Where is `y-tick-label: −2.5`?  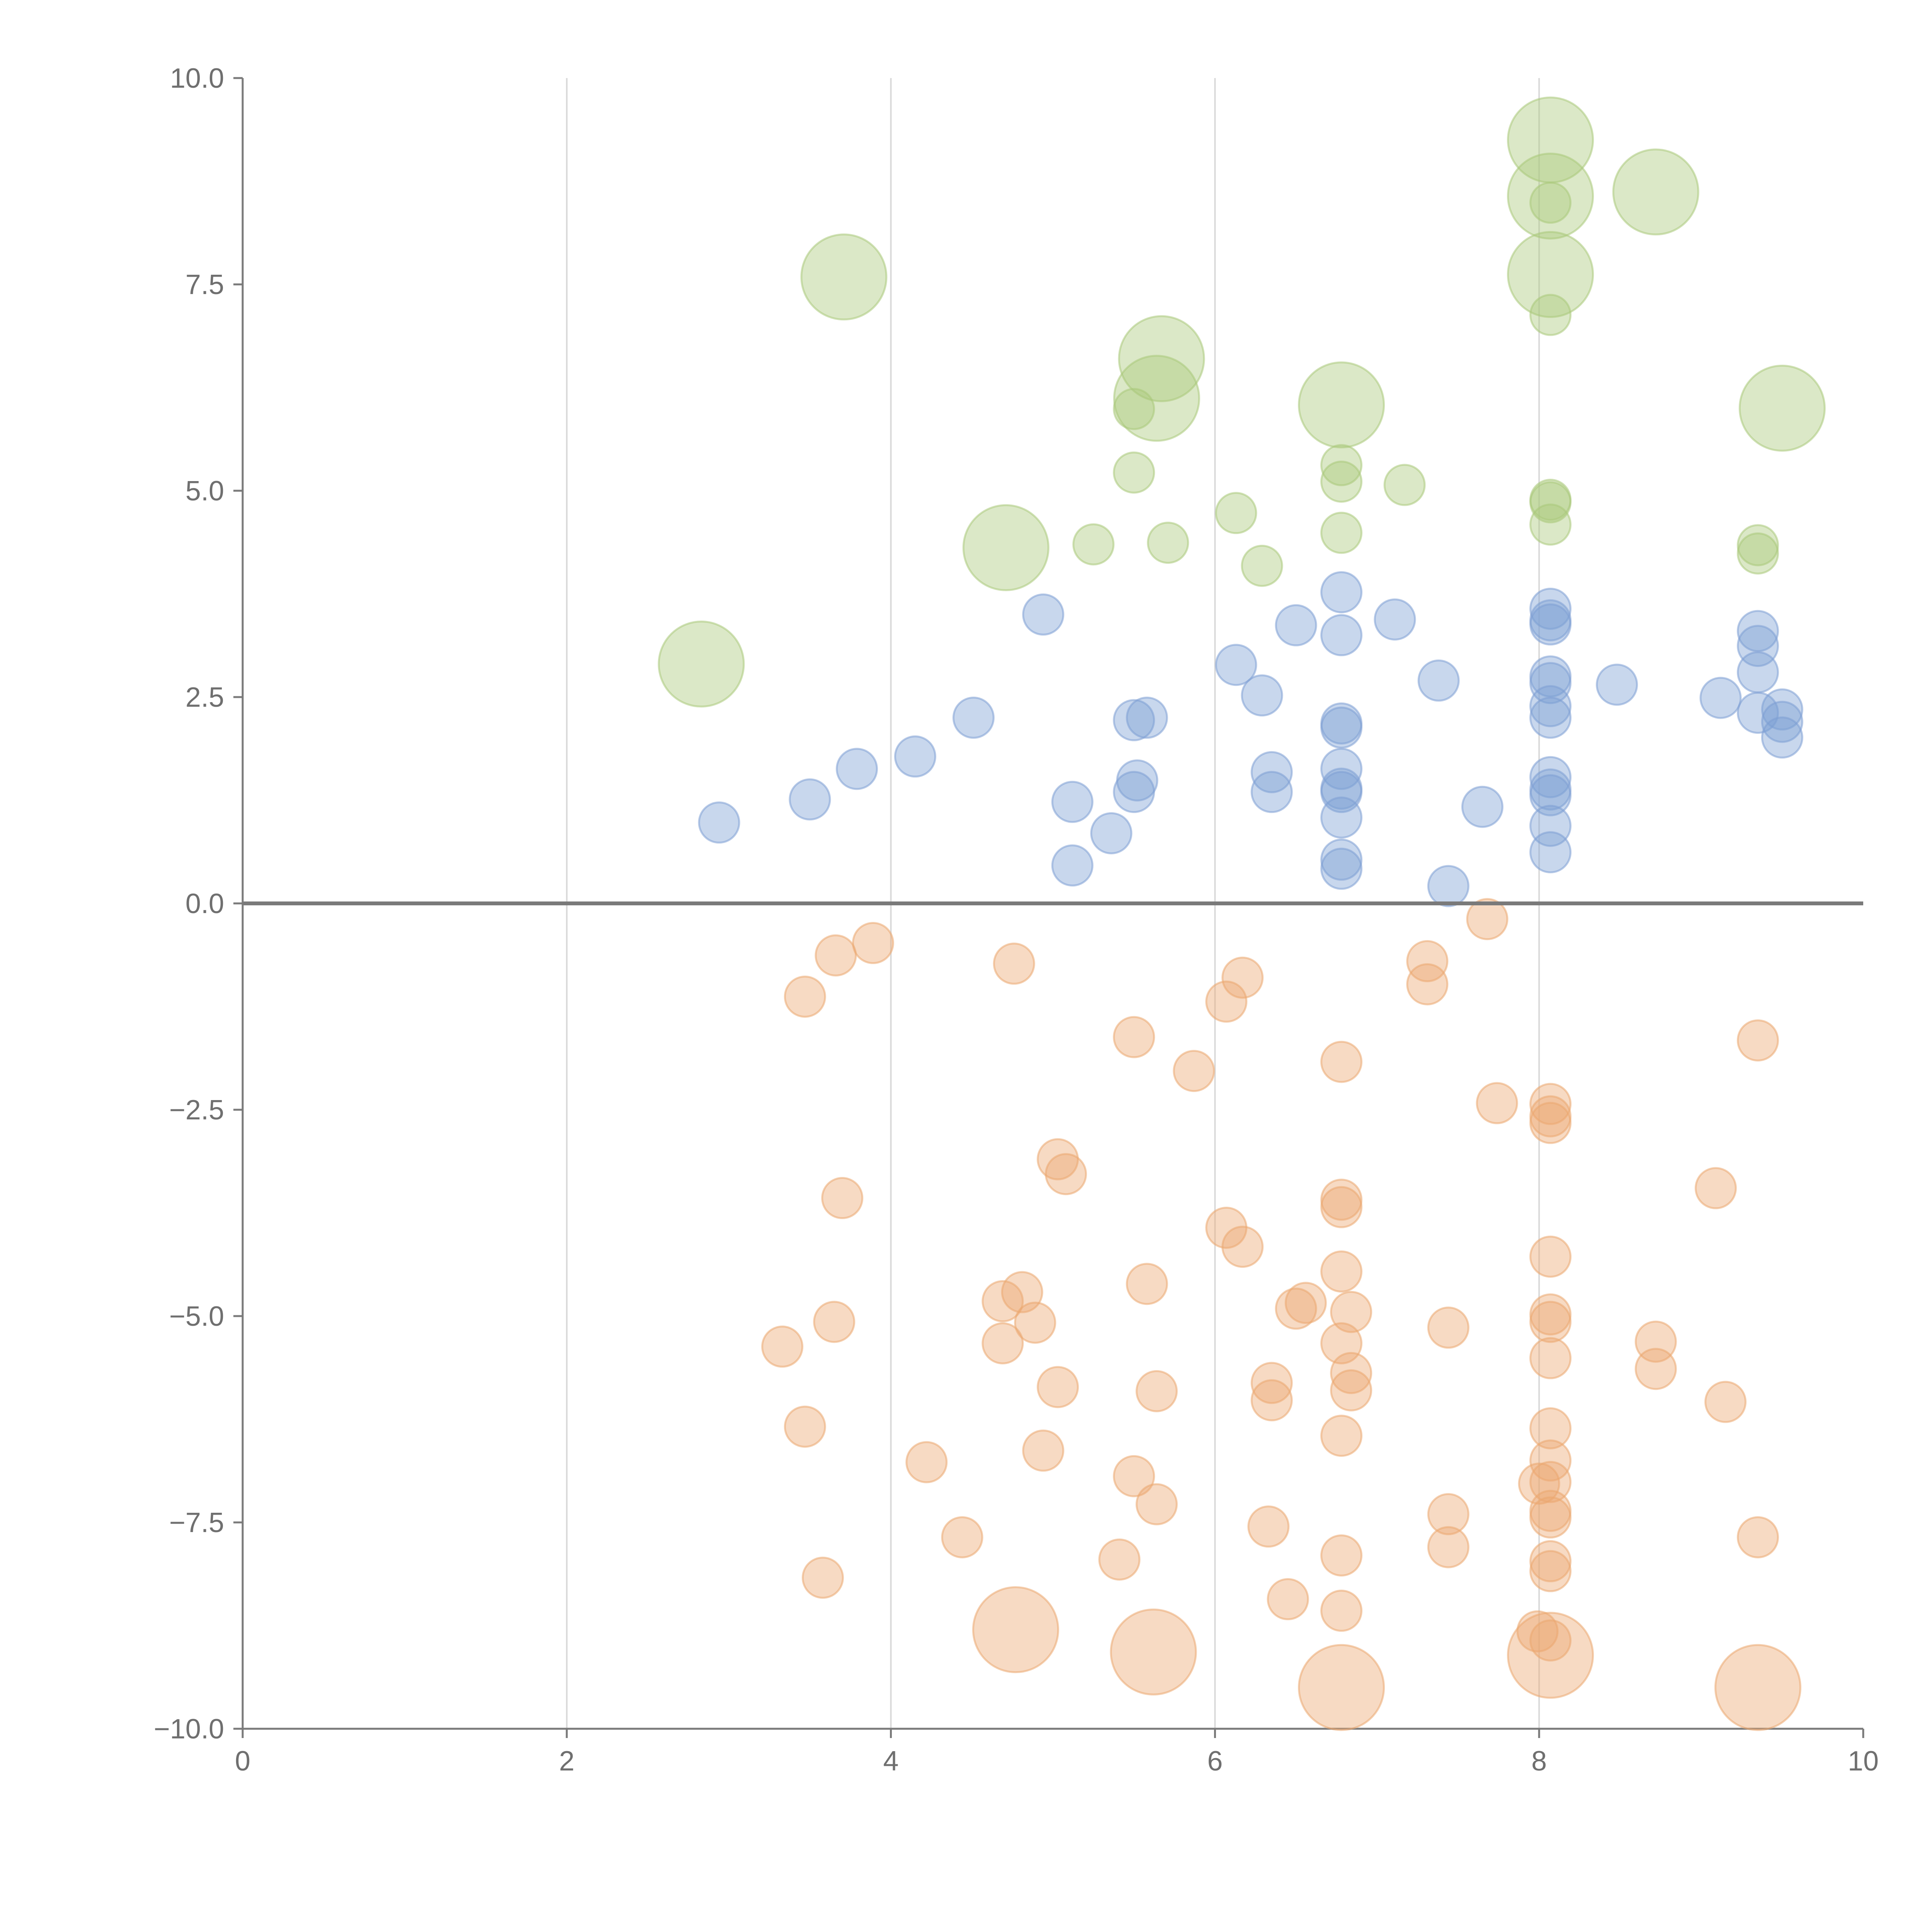 y-tick-label: −2.5 is located at coordinates (197, 1111).